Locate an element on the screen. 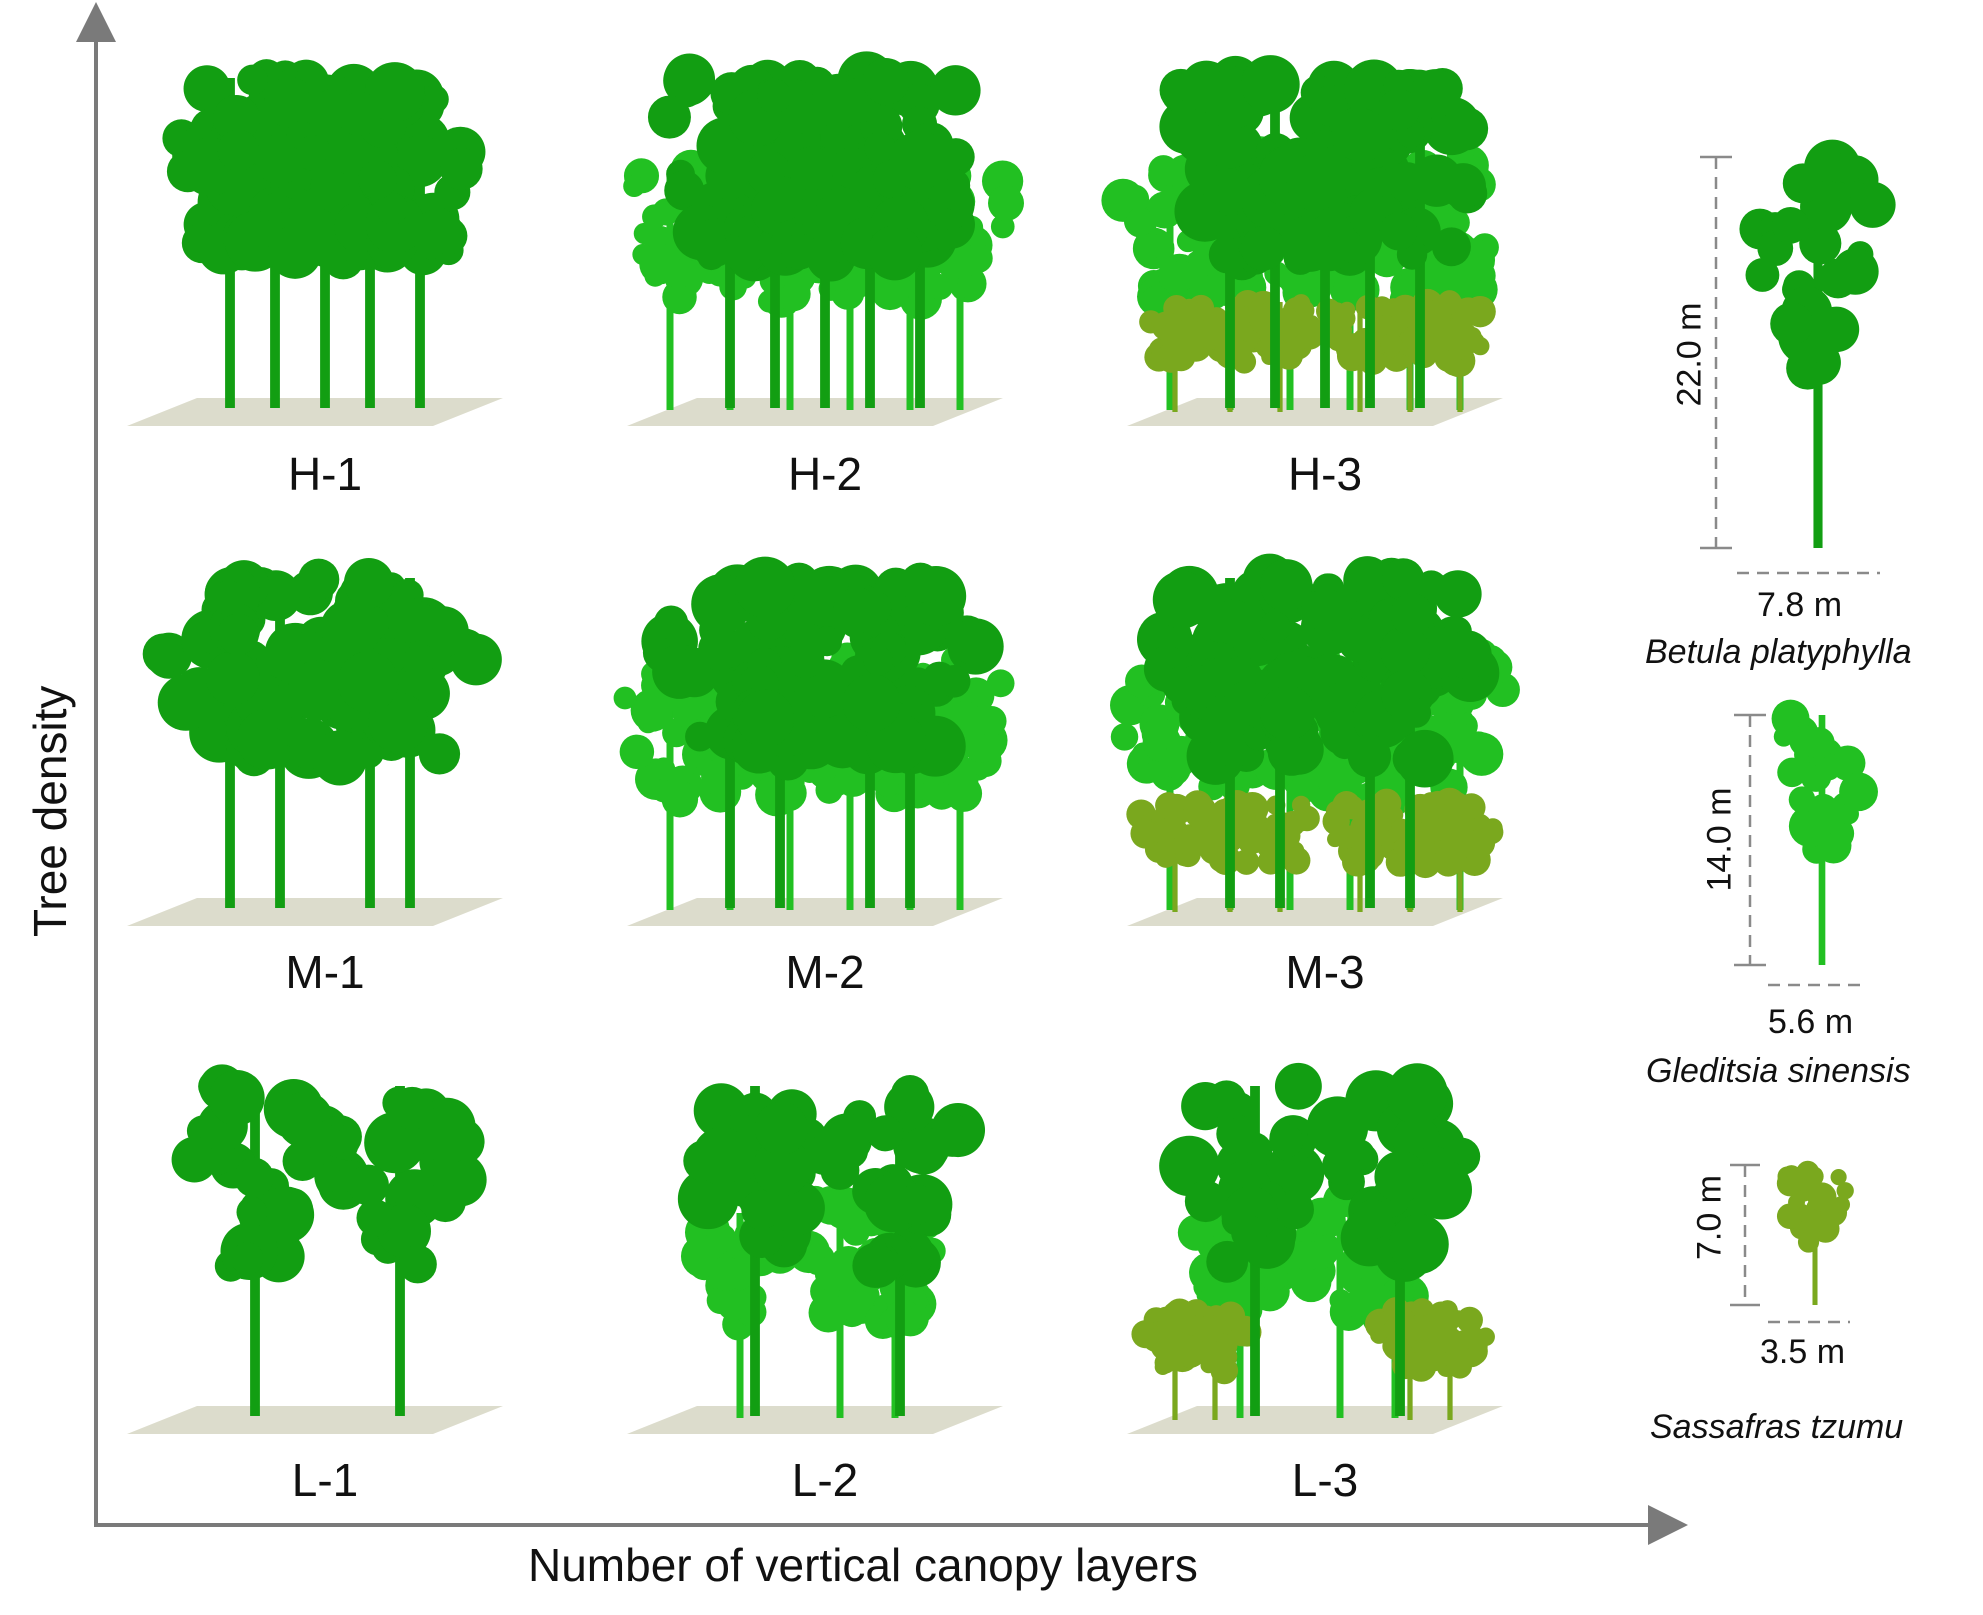  plot-label-l2: L-2 is located at coordinates (825, 1480).